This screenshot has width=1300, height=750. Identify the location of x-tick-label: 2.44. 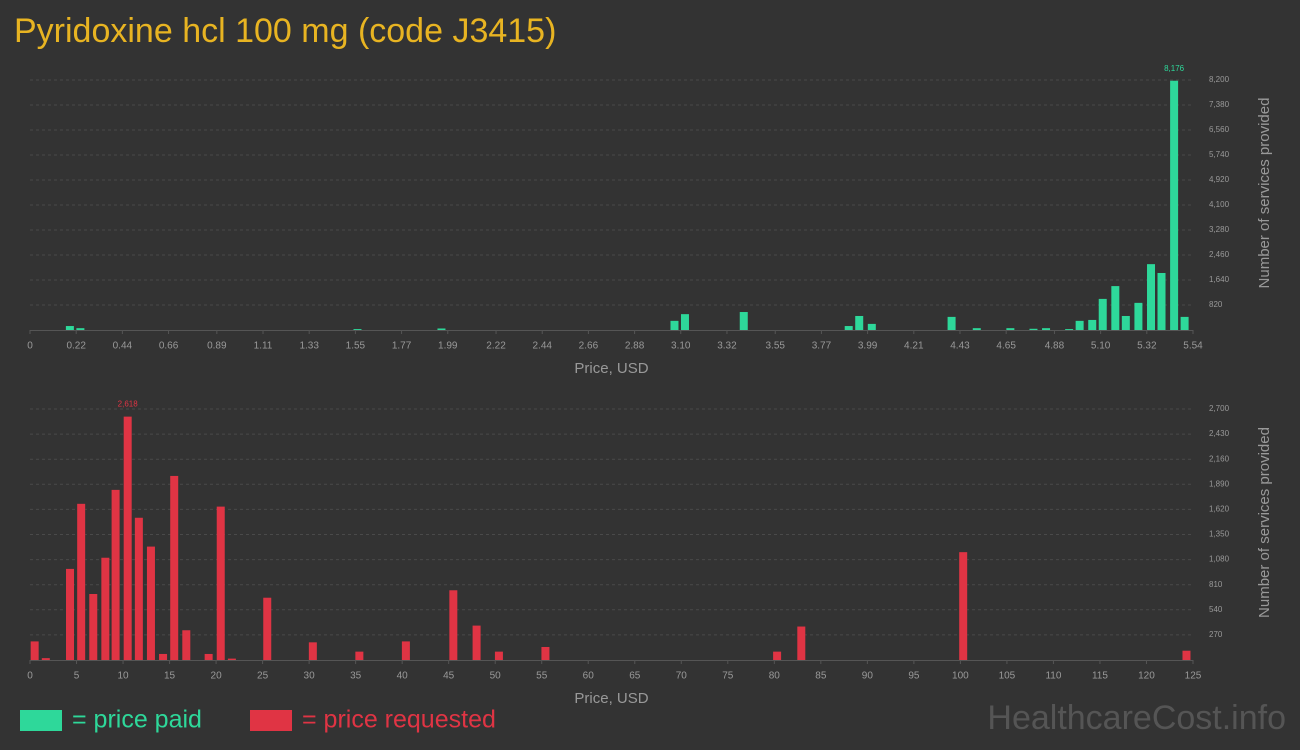
(542, 346).